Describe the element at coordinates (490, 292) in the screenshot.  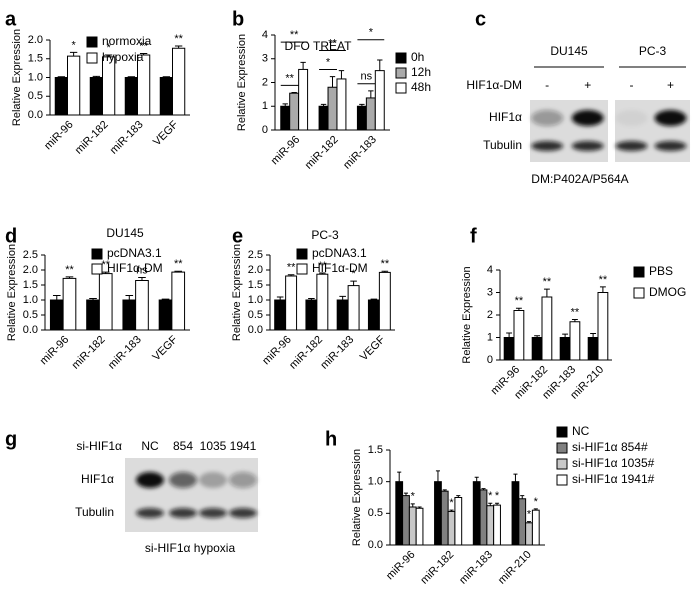
I see `y-tick-label: 3` at that location.